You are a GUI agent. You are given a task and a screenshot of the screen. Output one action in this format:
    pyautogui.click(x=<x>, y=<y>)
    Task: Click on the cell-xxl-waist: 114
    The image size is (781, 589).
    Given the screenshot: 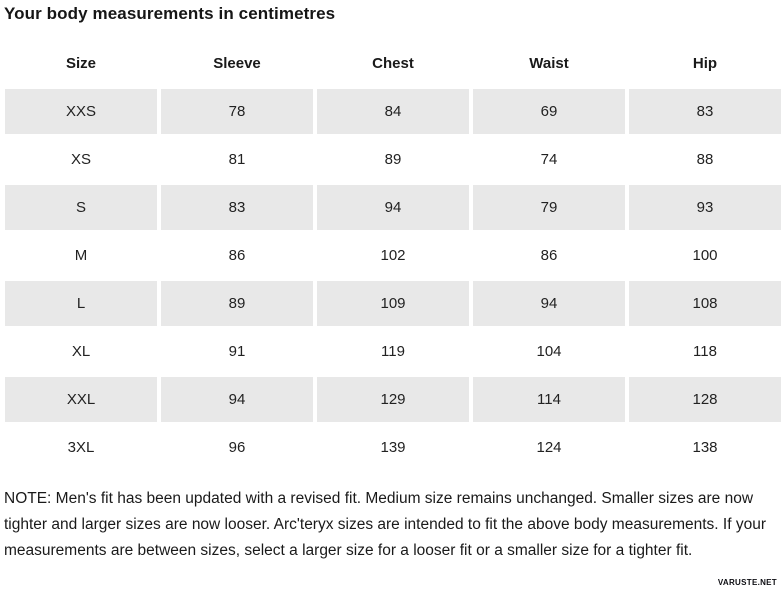 What is the action you would take?
    pyautogui.click(x=549, y=399)
    